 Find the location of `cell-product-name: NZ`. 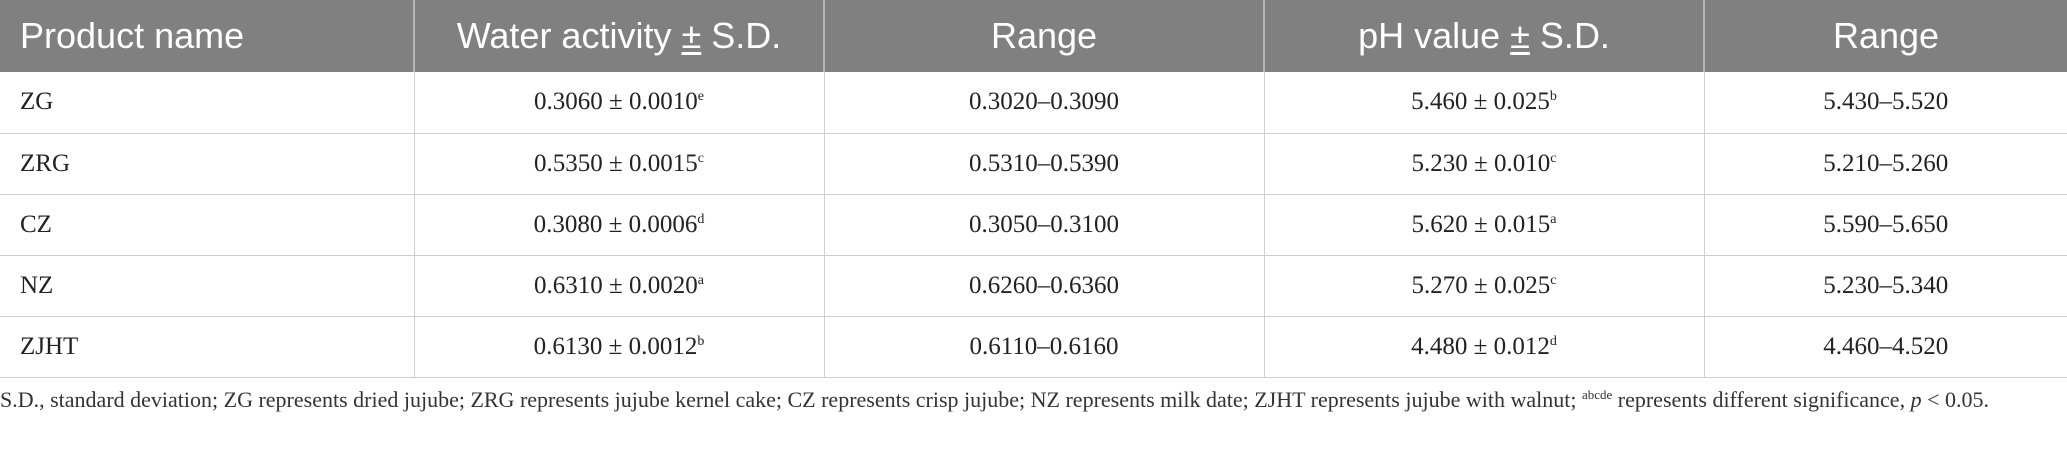

cell-product-name: NZ is located at coordinates (207, 286).